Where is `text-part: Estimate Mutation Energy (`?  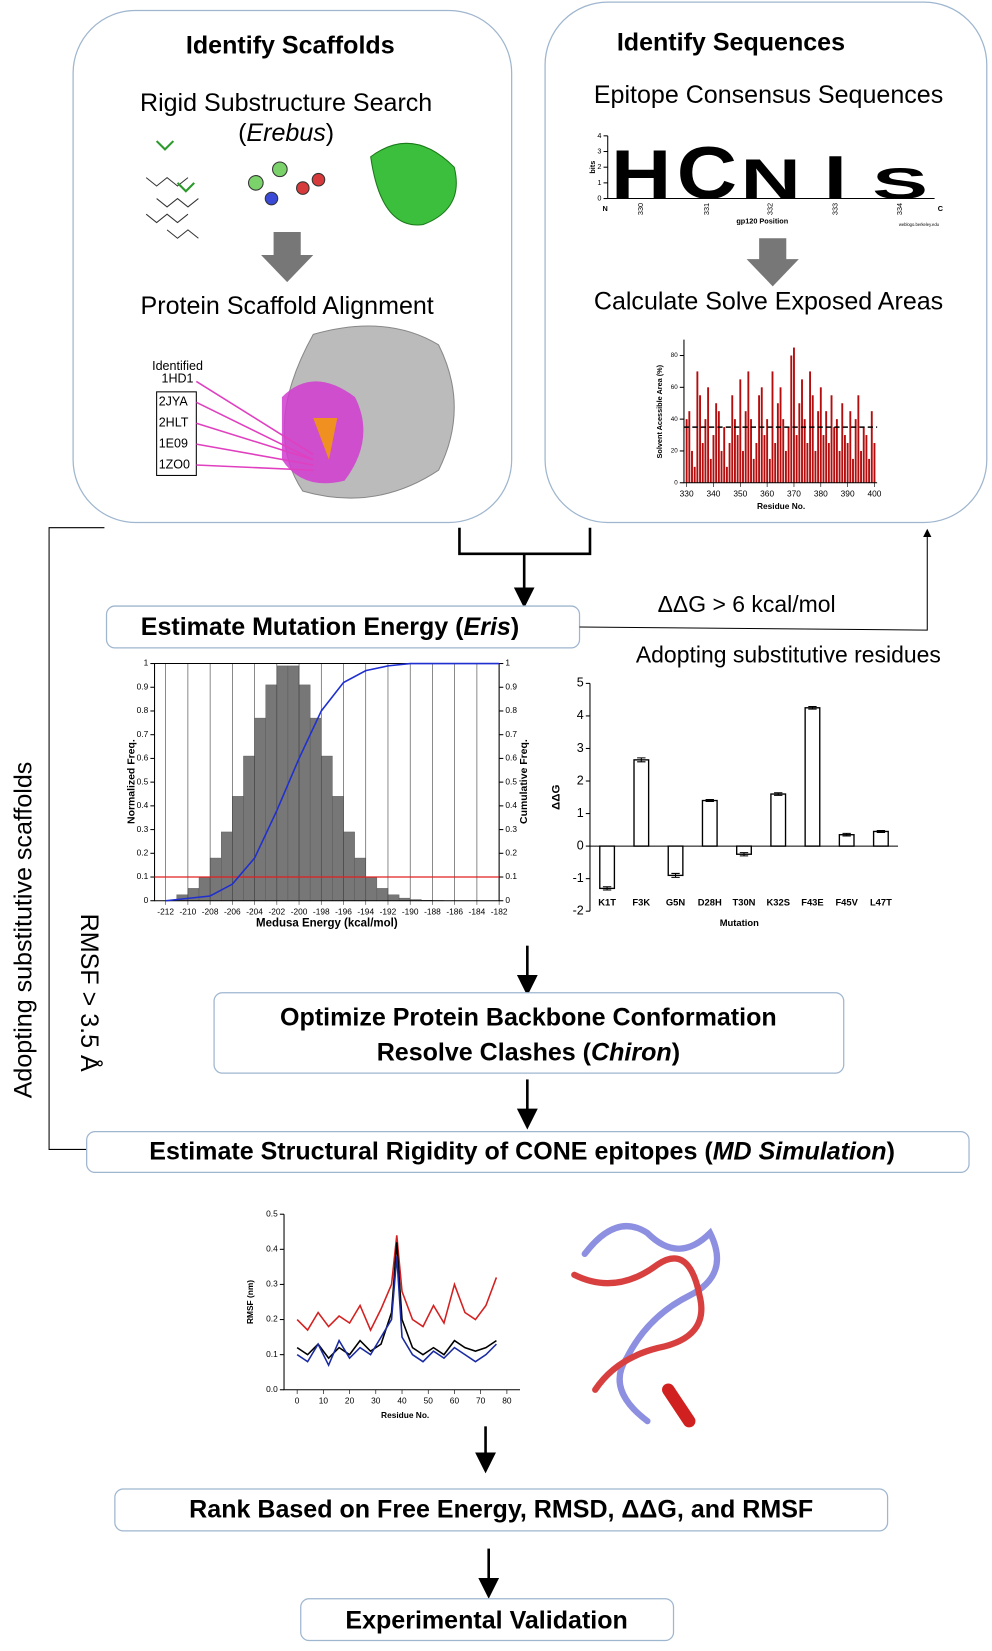
text-part: Estimate Mutation Energy ( is located at coordinates (302, 627).